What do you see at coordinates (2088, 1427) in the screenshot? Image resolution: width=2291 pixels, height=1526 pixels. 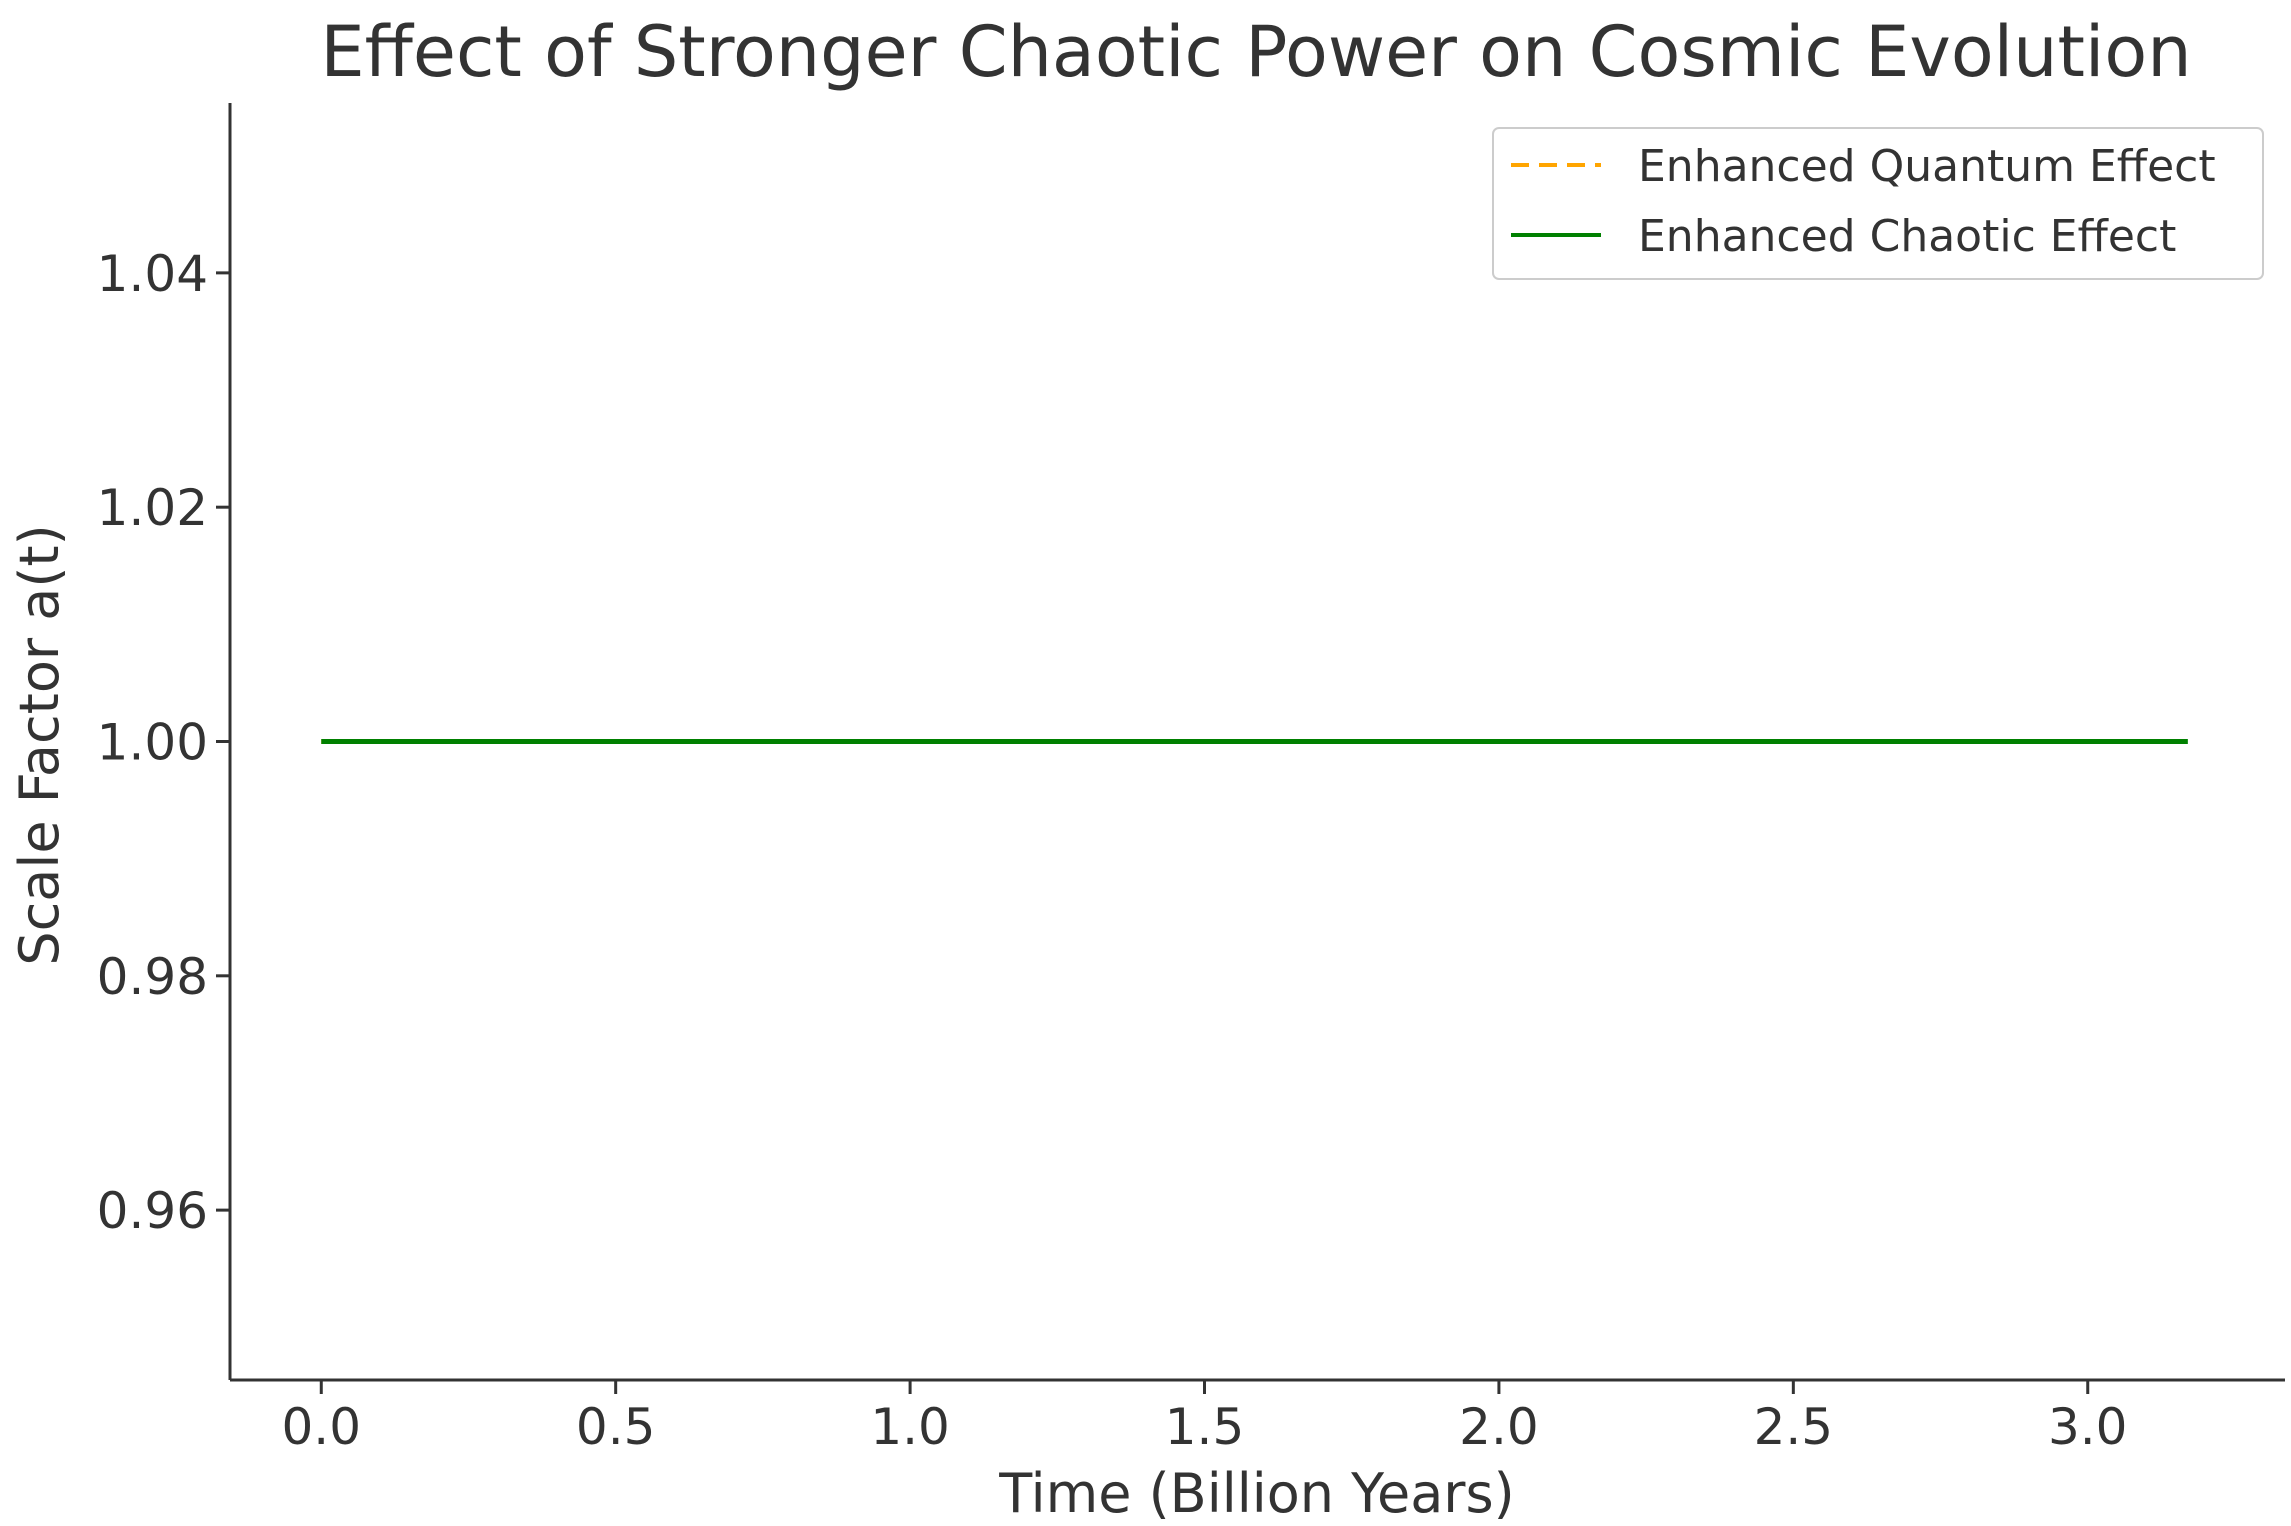 I see `x-tick-label: 3.0` at bounding box center [2088, 1427].